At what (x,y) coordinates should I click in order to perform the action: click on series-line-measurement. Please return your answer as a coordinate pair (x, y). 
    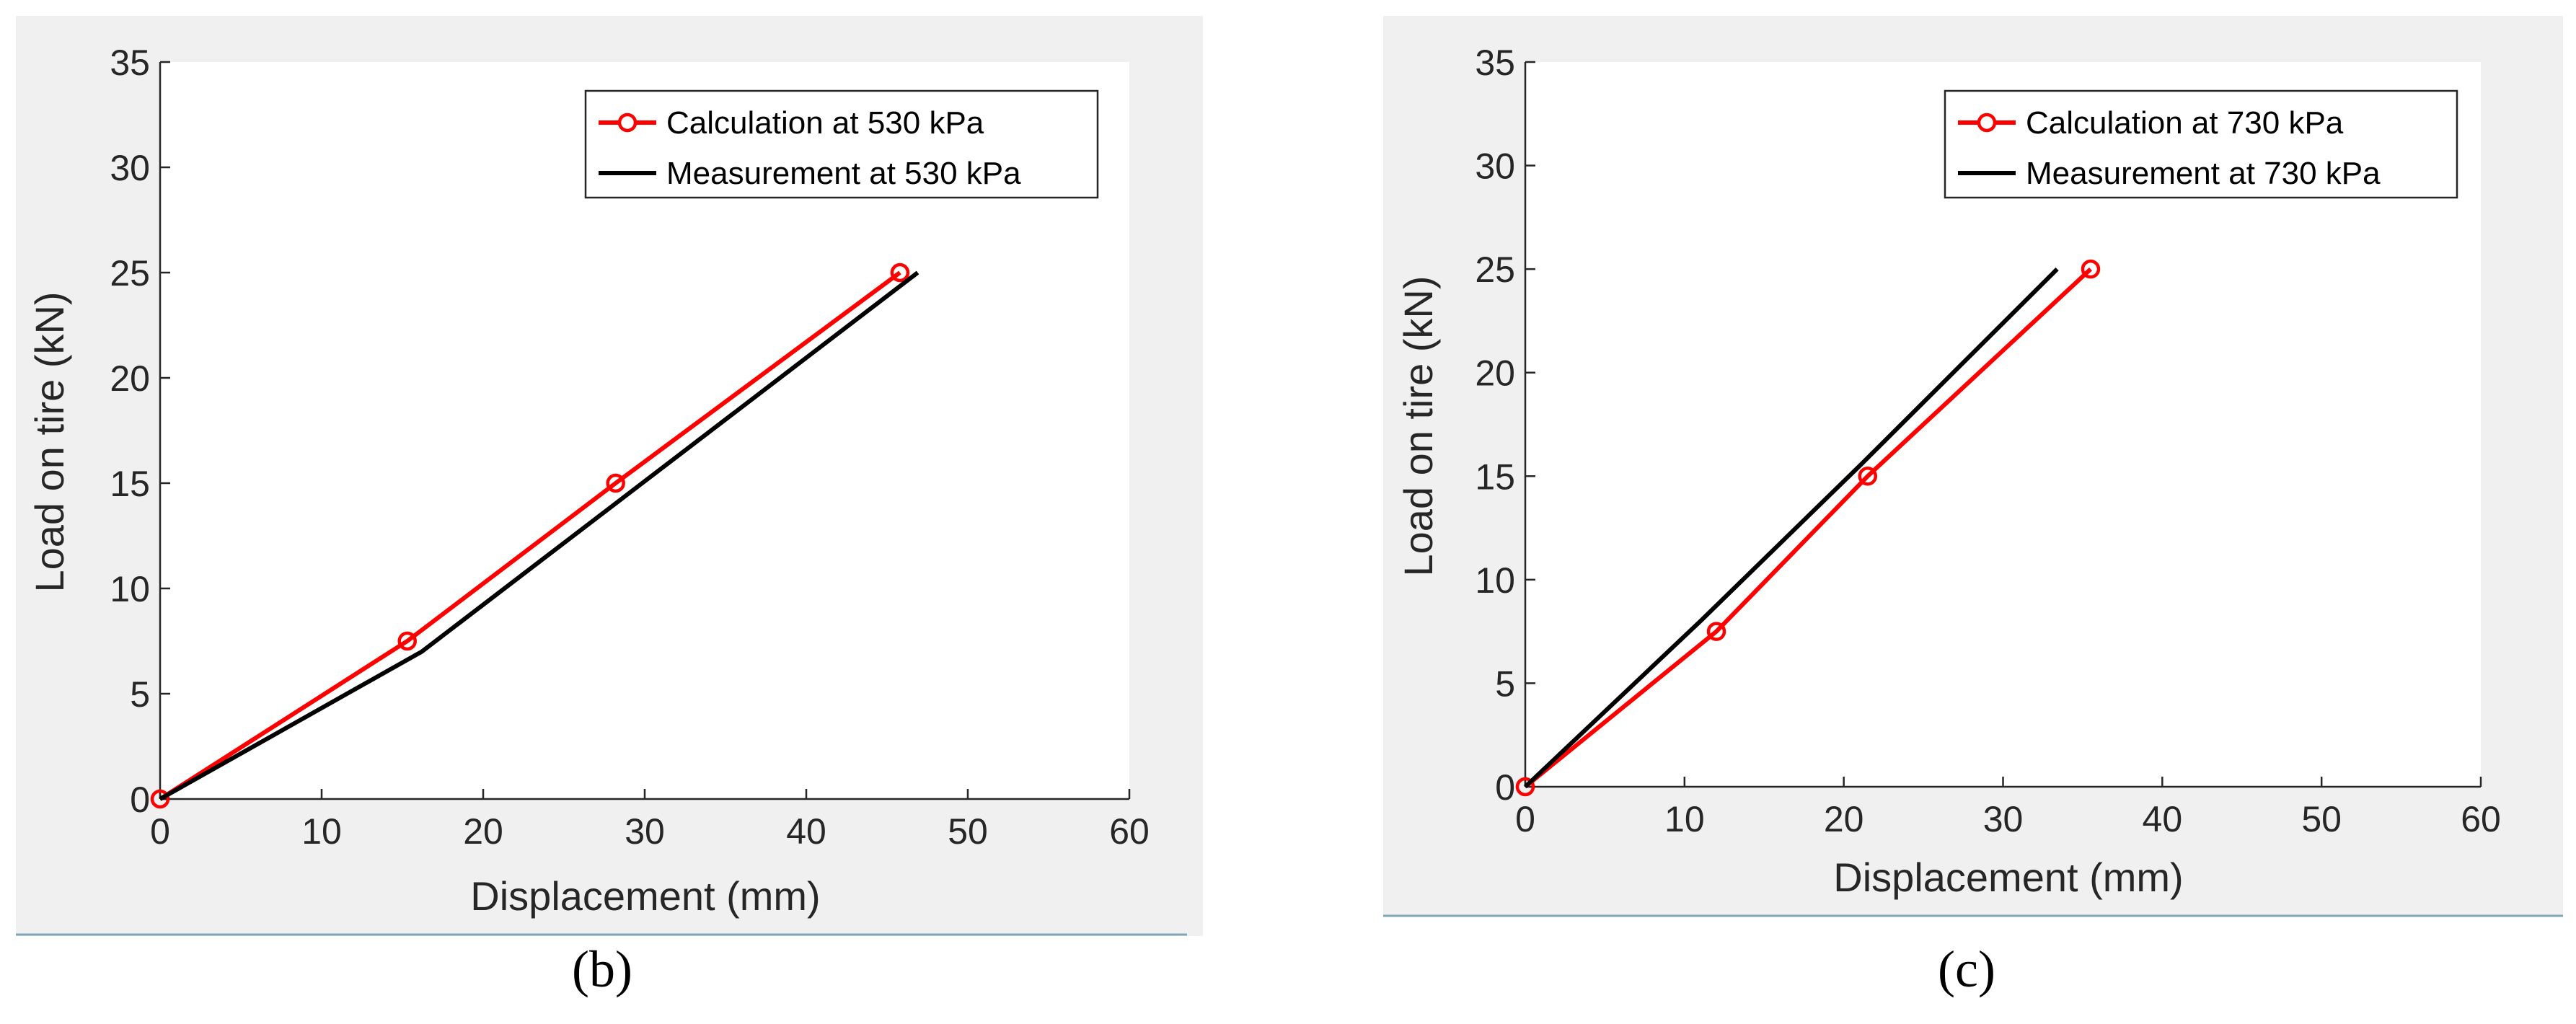
    Looking at the image, I should click on (1791, 528).